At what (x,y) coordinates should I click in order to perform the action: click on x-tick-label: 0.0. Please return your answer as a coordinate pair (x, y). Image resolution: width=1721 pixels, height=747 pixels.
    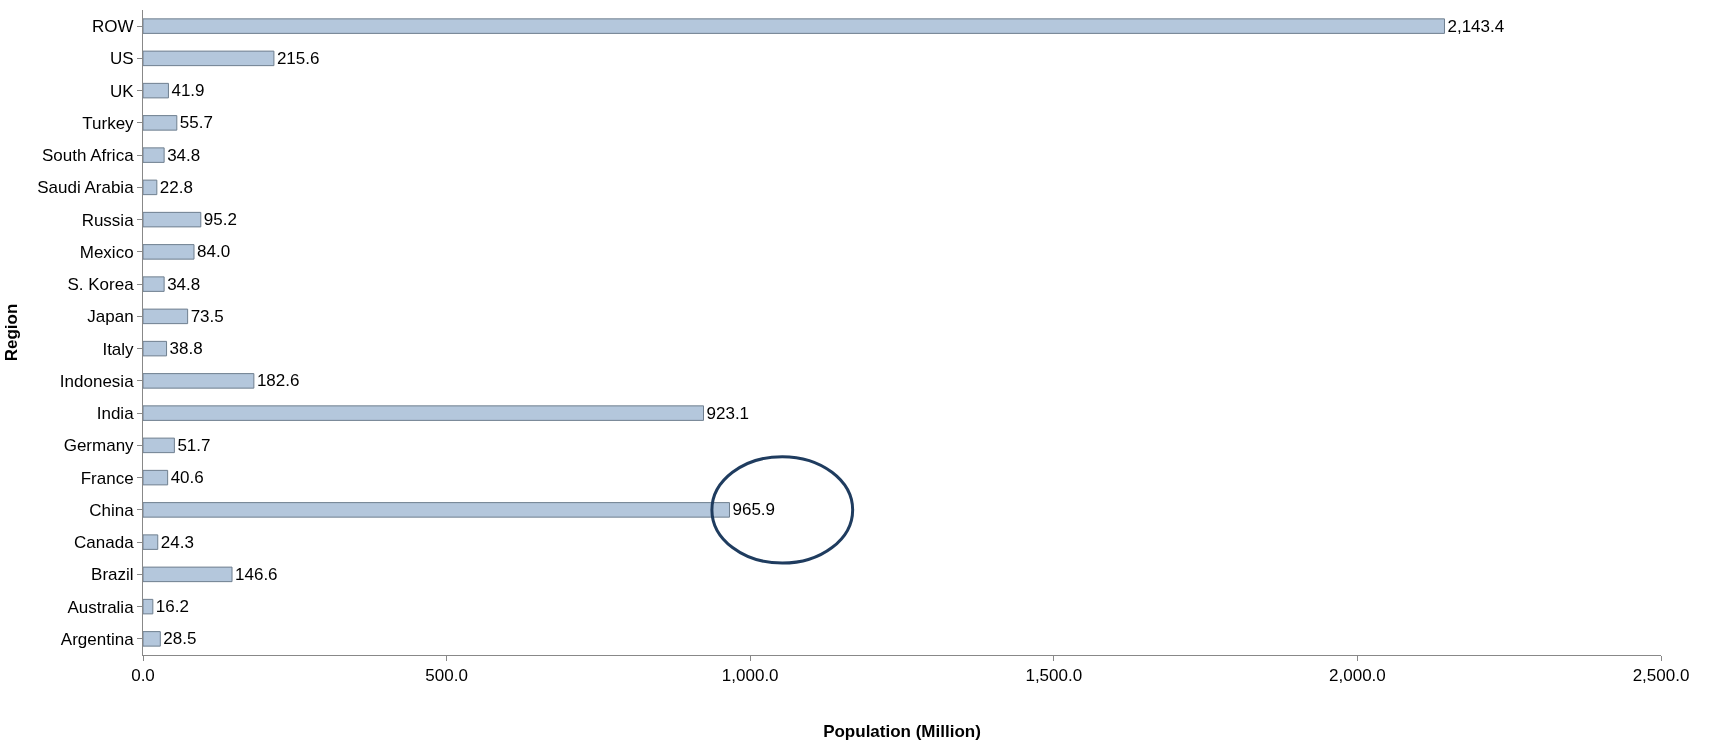
    Looking at the image, I should click on (143, 676).